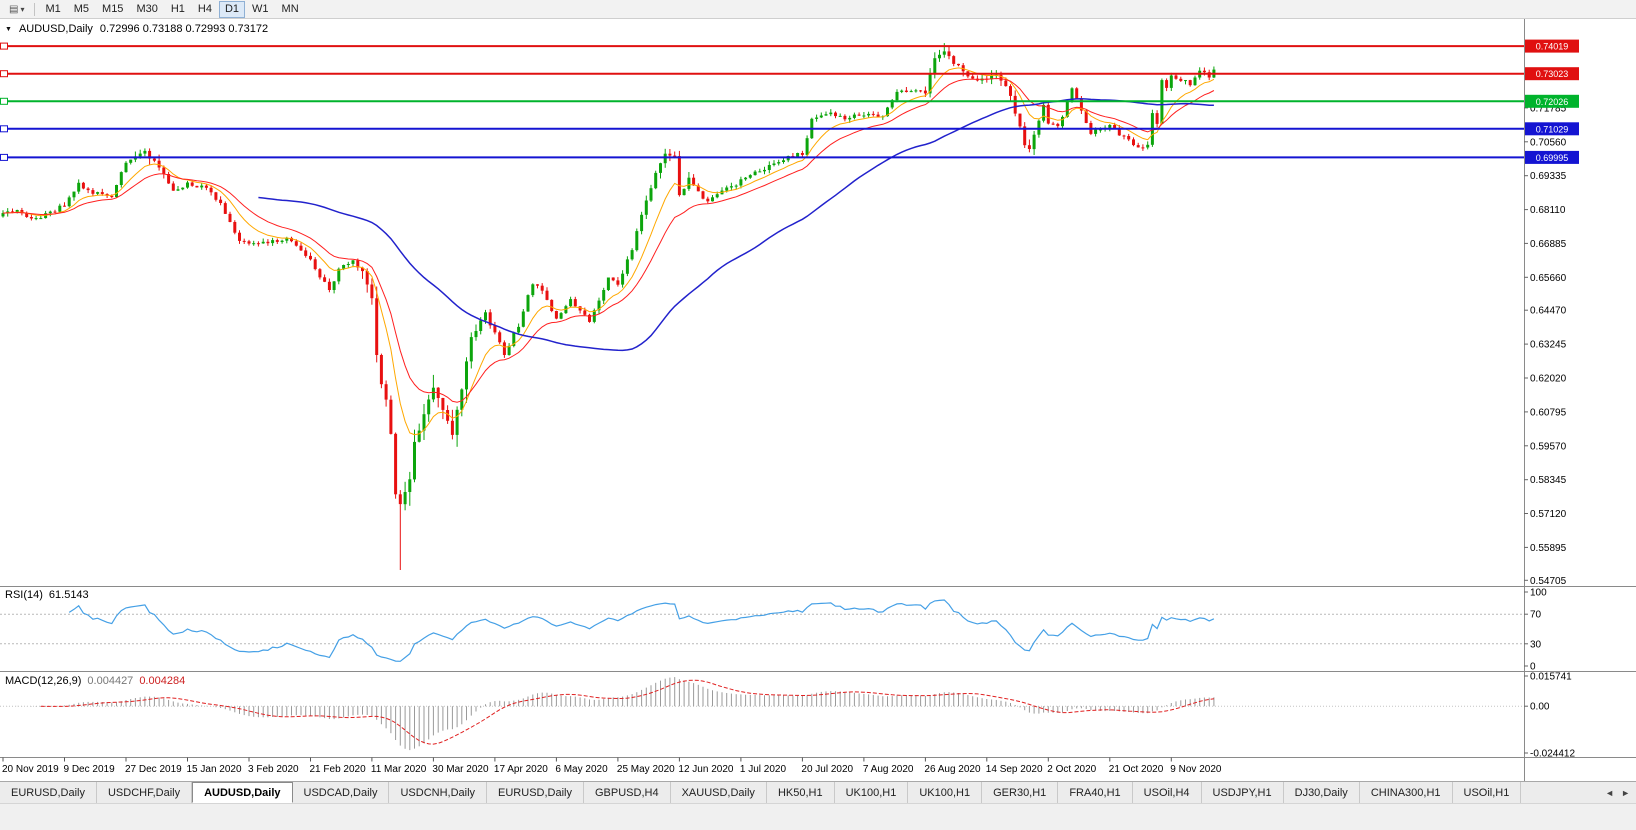 This screenshot has height=830, width=1636. I want to click on chart-tab-usoil-h4: USOil,H4, so click(1167, 792).